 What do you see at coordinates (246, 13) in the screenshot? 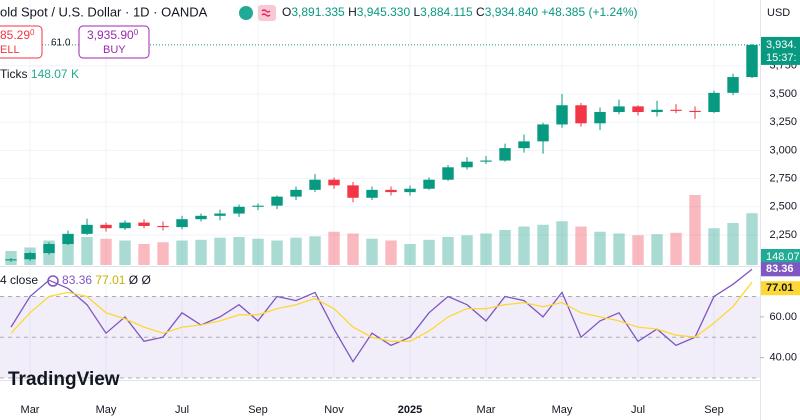
I see `market-status-icon` at bounding box center [246, 13].